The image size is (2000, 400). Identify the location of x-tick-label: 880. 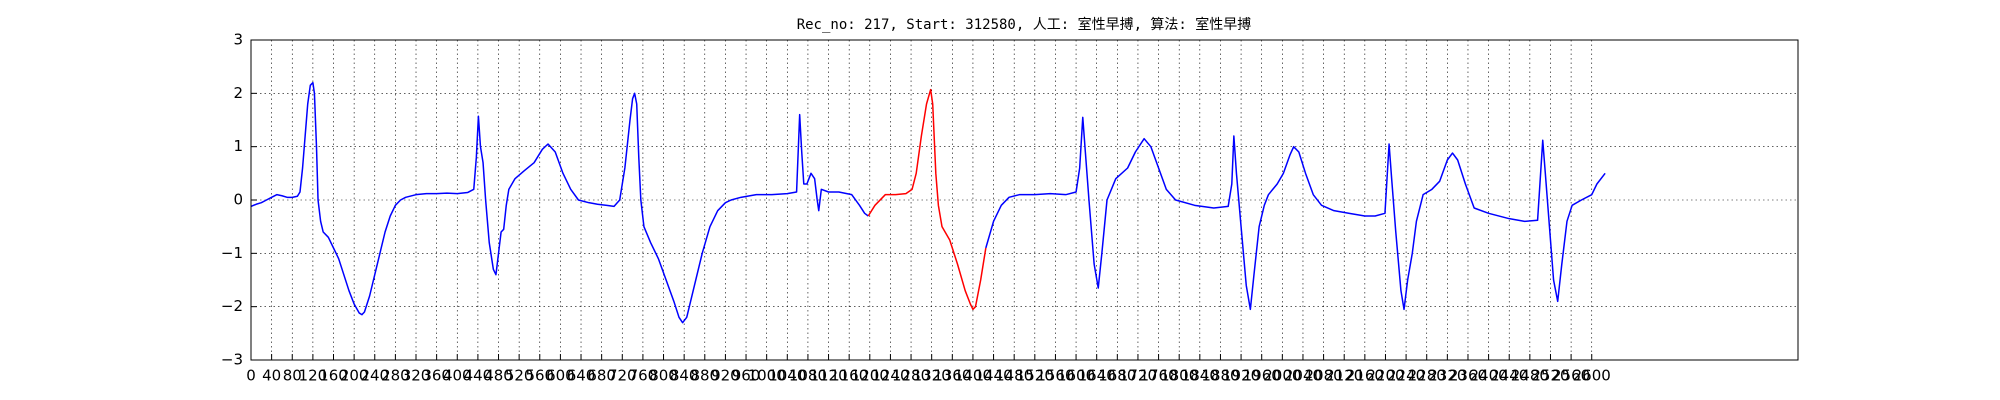
(704, 376).